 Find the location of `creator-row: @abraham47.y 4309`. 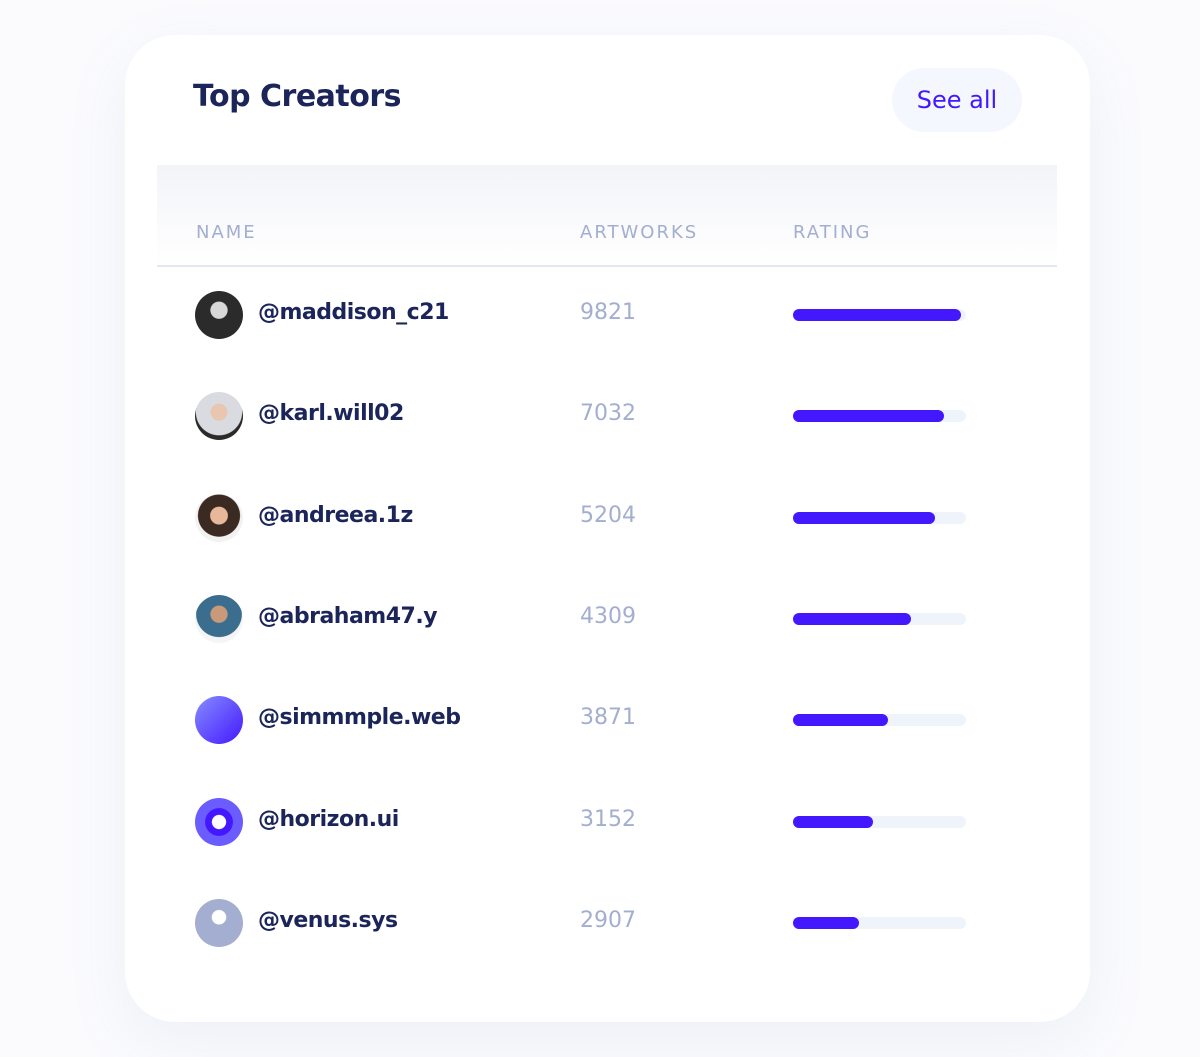

creator-row: @abraham47.y 4309 is located at coordinates (607, 619).